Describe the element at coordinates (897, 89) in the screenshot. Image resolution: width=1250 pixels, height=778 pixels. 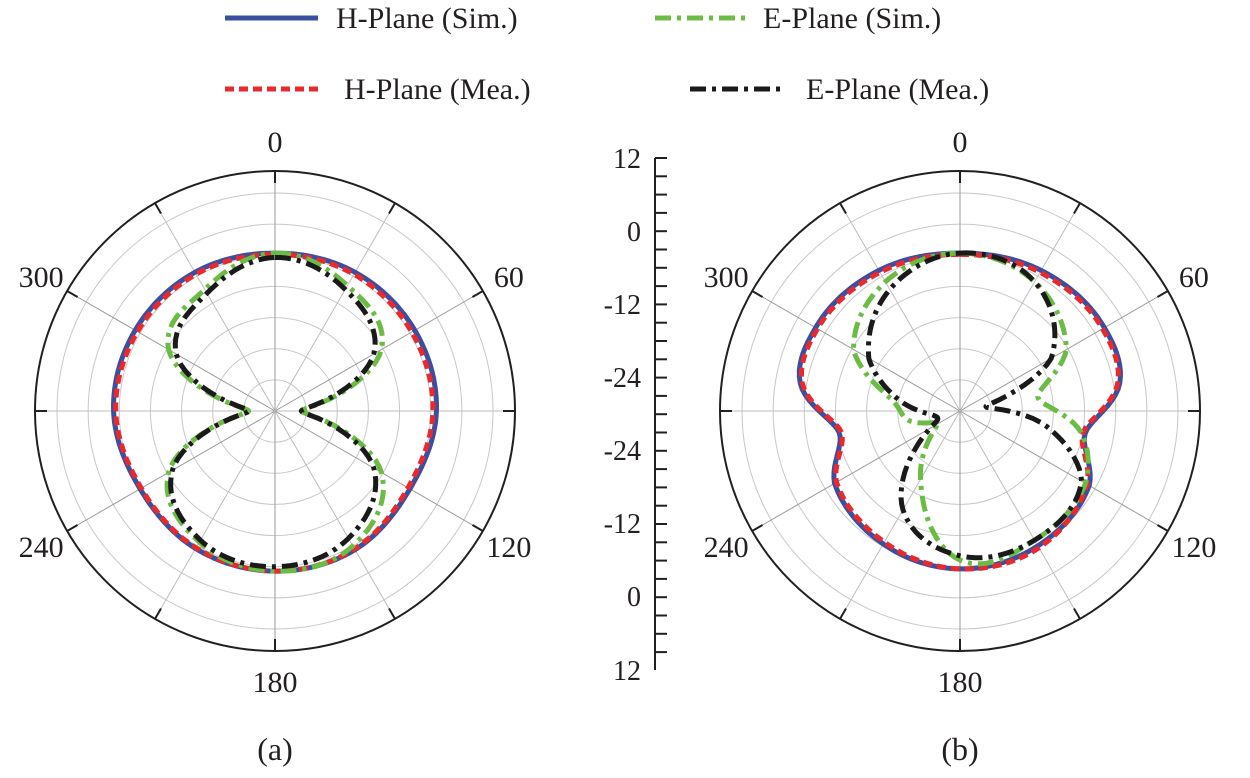
I see `legend-label: E-Plane (Mea.)` at that location.